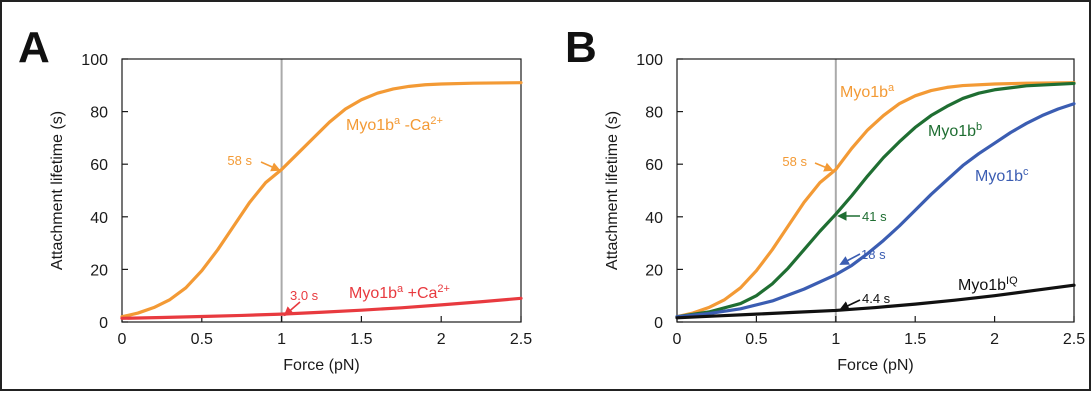 The height and width of the screenshot is (396, 1091). I want to click on annotation-label: 41 s, so click(874, 216).